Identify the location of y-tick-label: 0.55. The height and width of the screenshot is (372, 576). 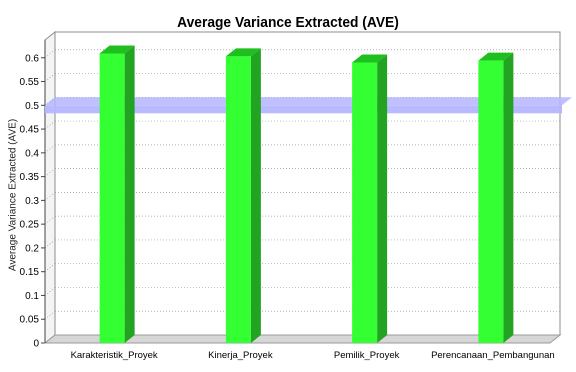
(30, 82).